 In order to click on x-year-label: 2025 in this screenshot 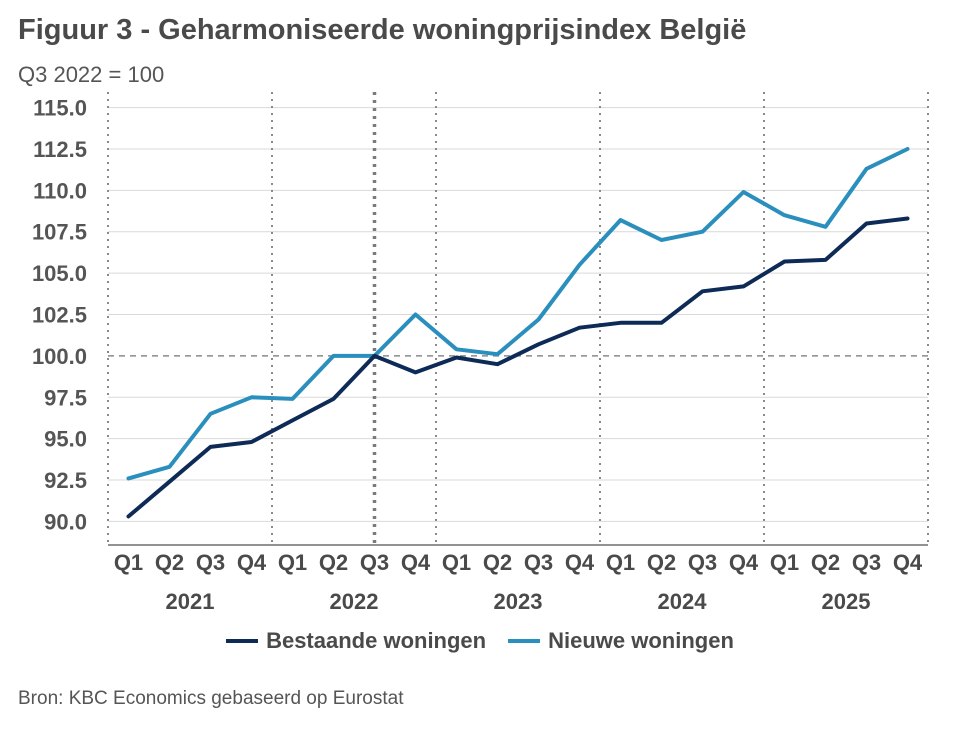, I will do `click(846, 601)`.